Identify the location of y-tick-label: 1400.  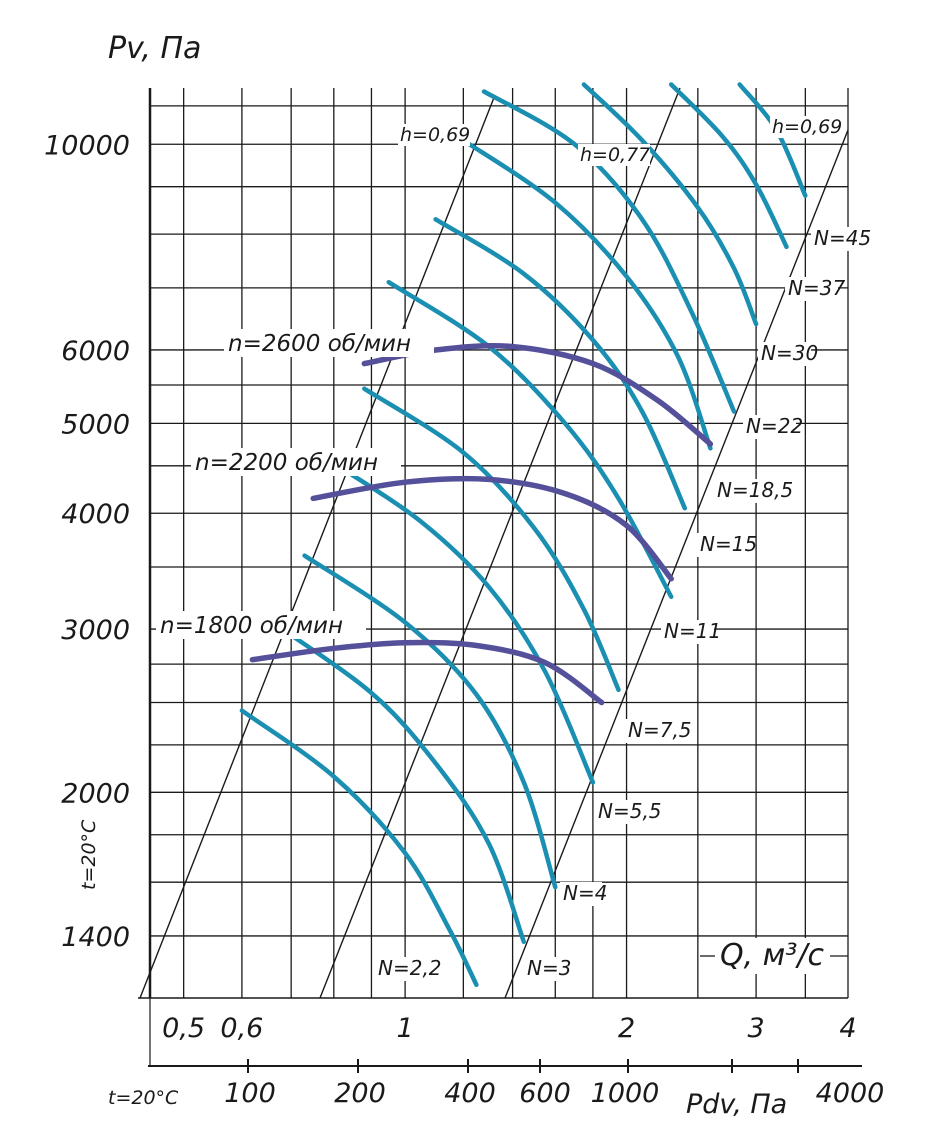
(95, 937).